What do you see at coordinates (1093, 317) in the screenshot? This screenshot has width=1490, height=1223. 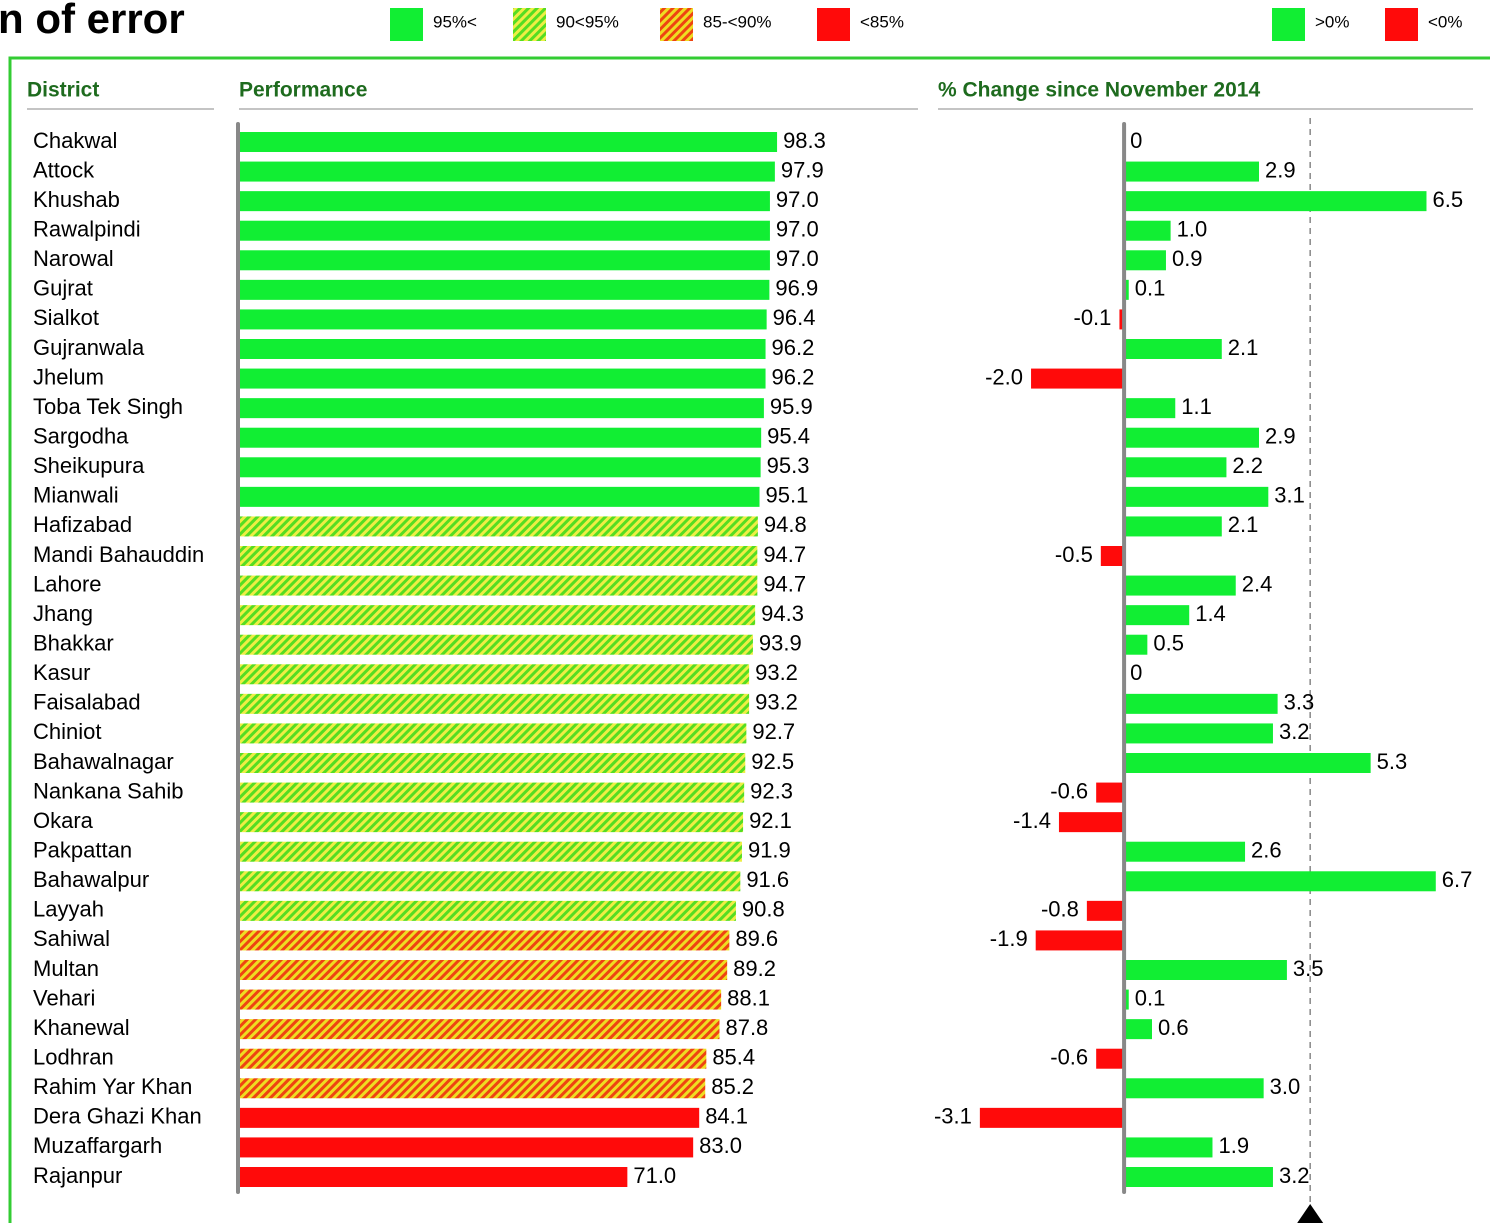 I see `value-label: -0.1` at bounding box center [1093, 317].